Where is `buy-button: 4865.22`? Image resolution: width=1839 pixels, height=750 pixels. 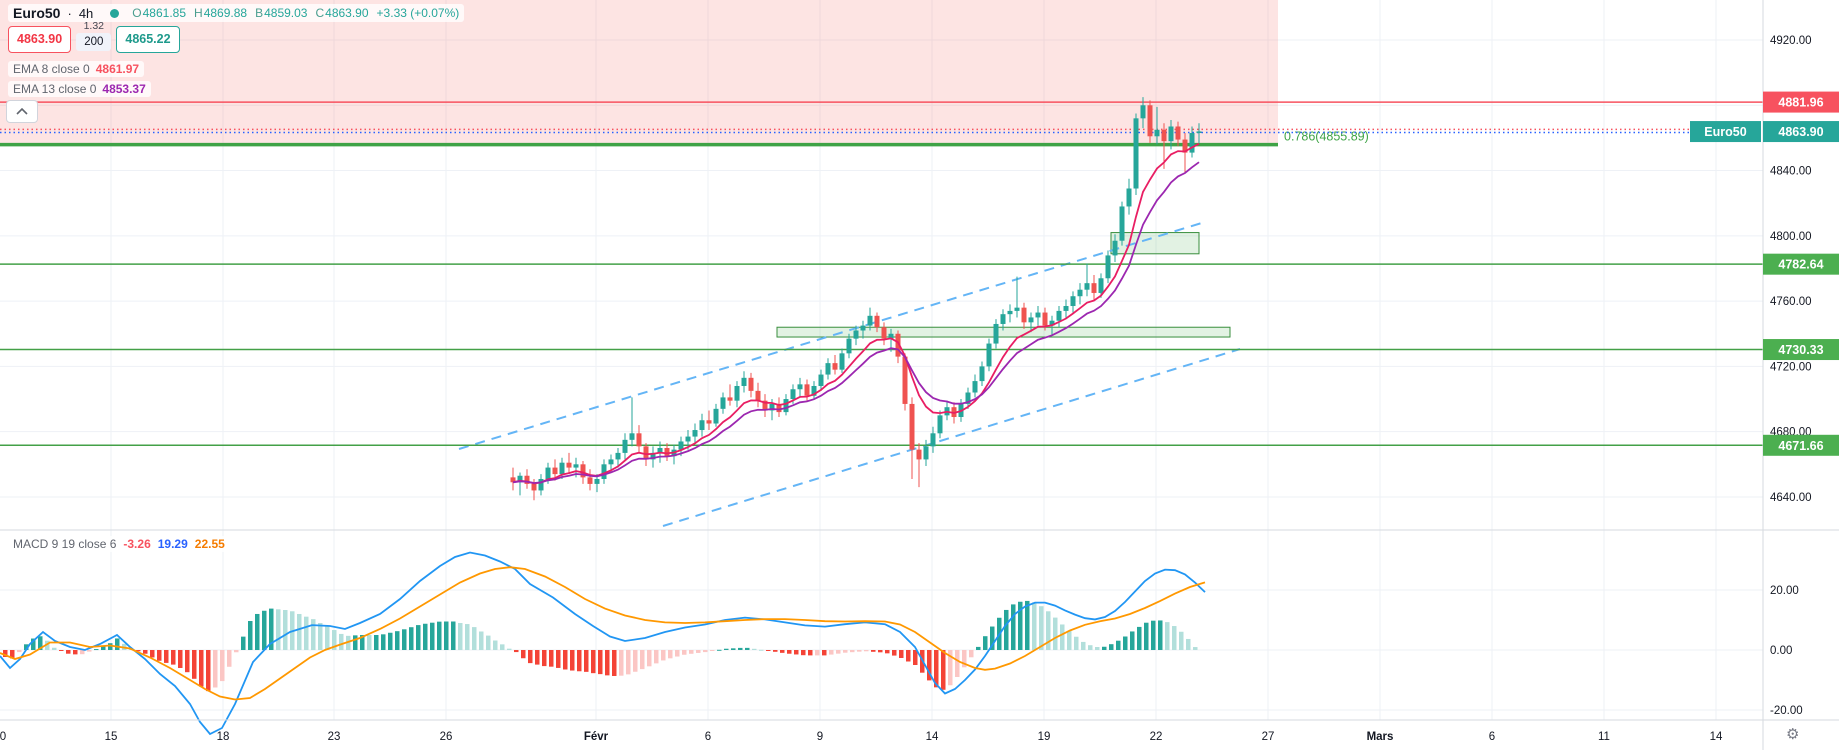
buy-button: 4865.22 is located at coordinates (148, 39).